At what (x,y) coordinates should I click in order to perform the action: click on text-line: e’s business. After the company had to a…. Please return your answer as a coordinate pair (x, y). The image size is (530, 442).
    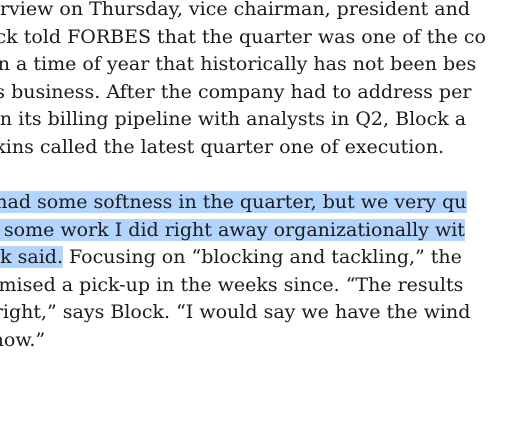
    Looking at the image, I should click on (236, 91).